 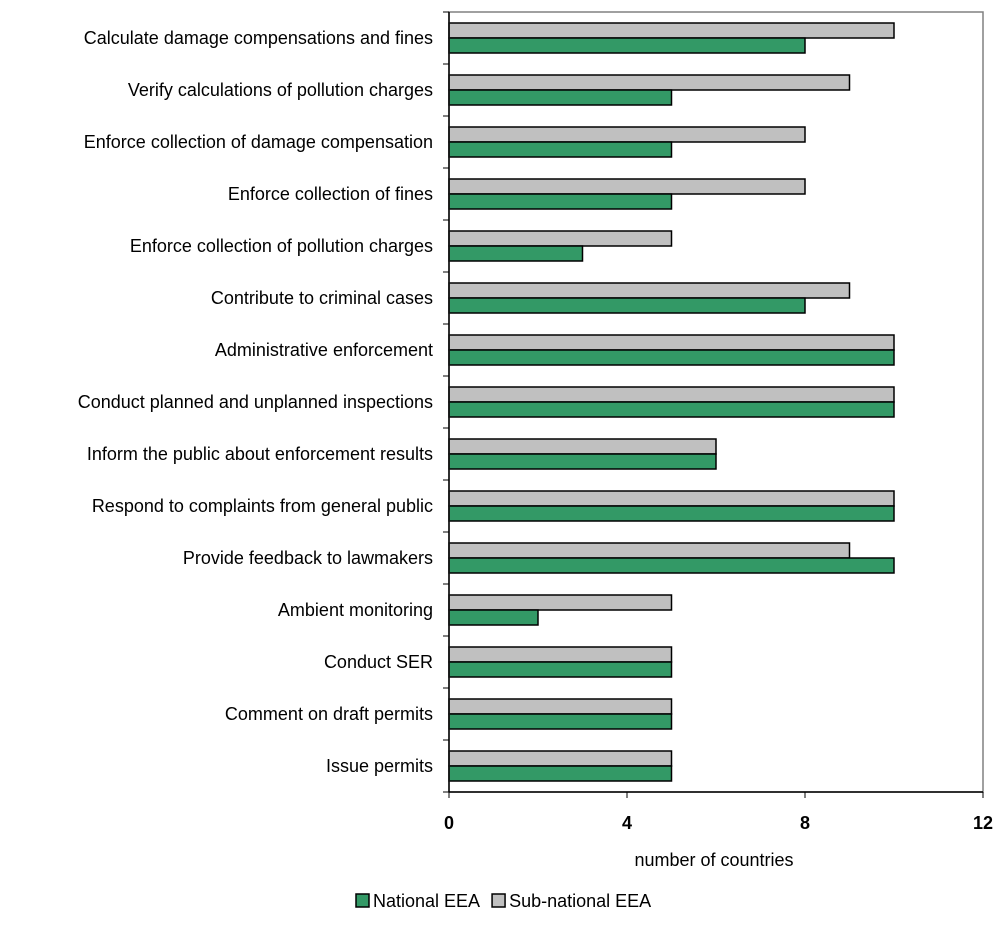 What do you see at coordinates (379, 766) in the screenshot?
I see `category-label: Issue permits` at bounding box center [379, 766].